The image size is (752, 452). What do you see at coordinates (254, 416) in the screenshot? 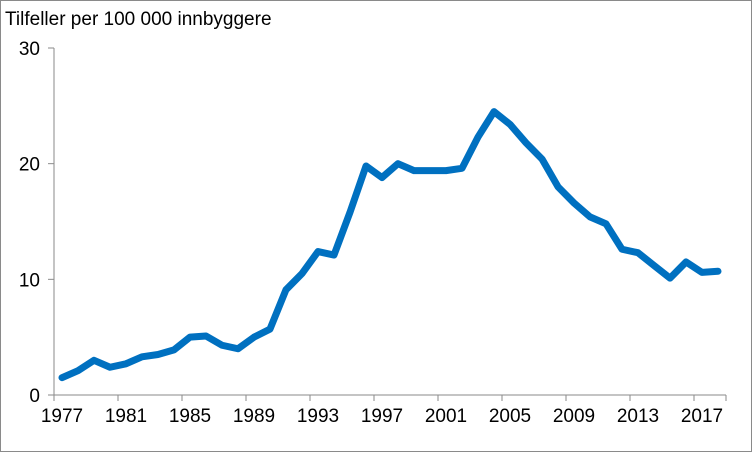
I see `x-tick-label: 1989` at bounding box center [254, 416].